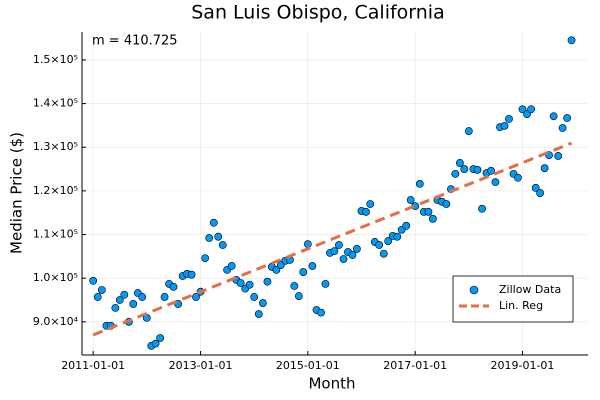  Describe the element at coordinates (521, 305) in the screenshot. I see `legend-label: Lin. Reg` at that location.